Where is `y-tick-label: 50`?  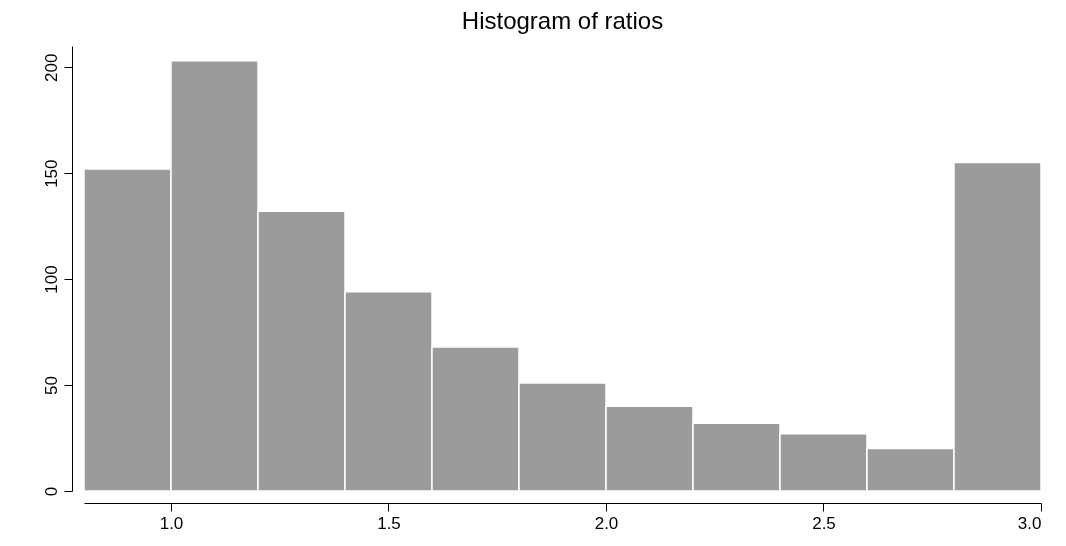
y-tick-label: 50 is located at coordinates (51, 386).